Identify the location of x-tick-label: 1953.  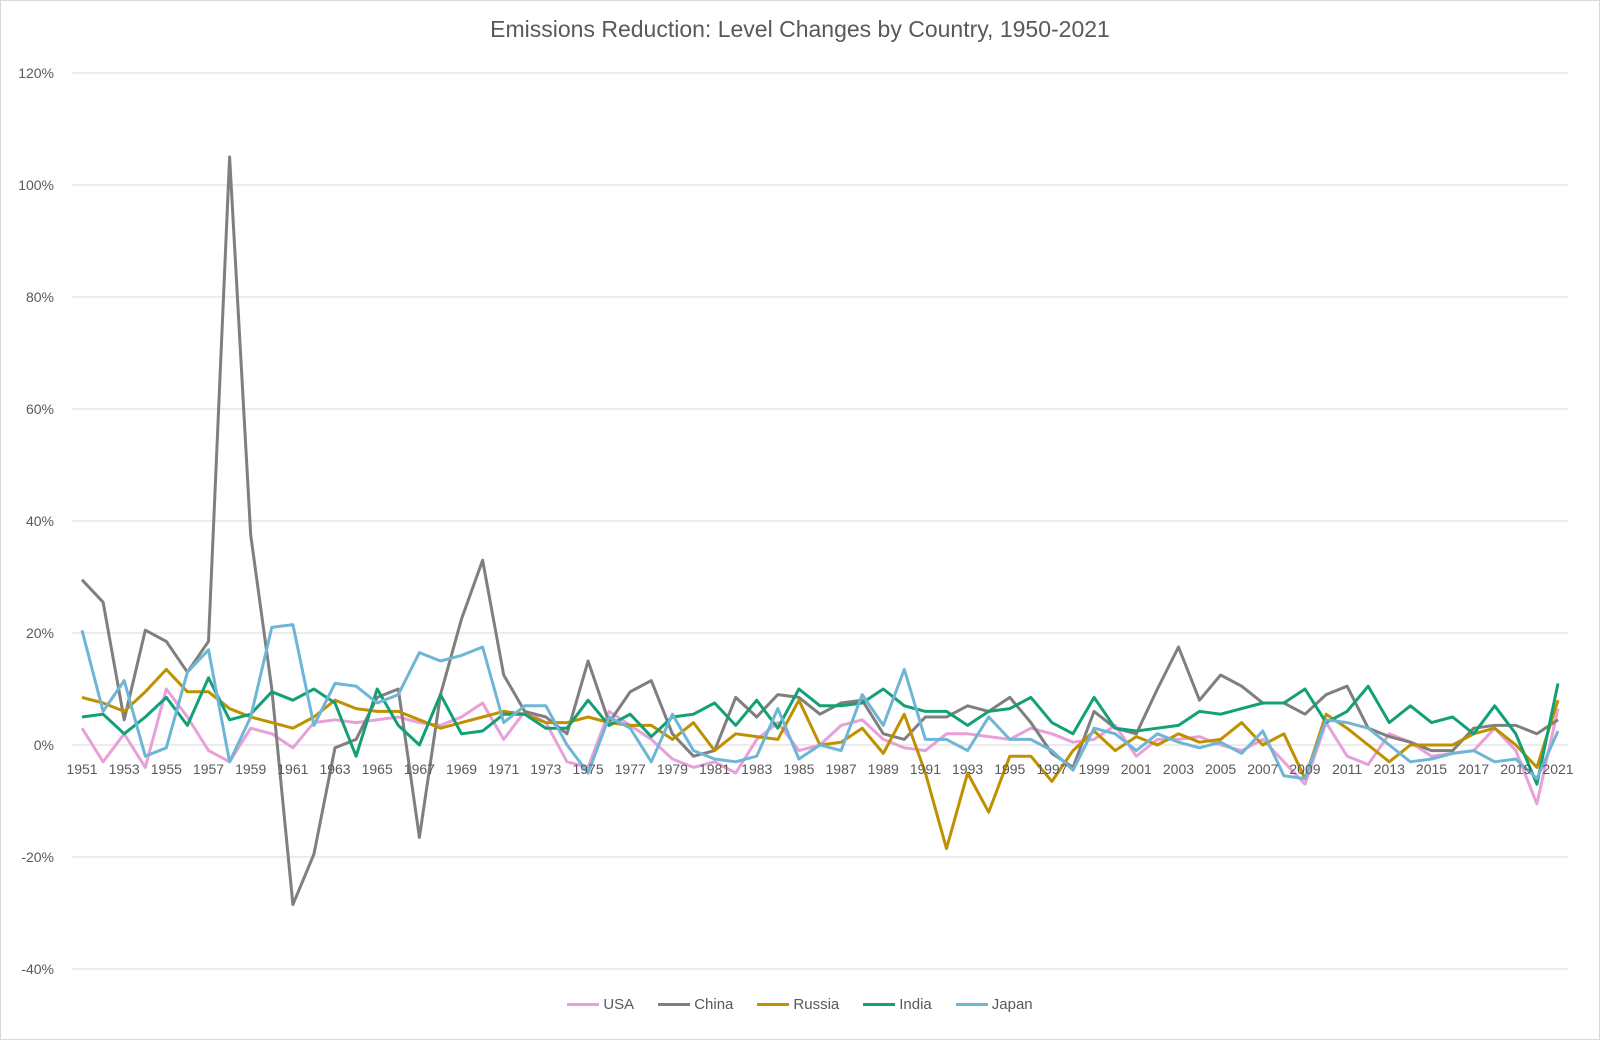
(124, 769).